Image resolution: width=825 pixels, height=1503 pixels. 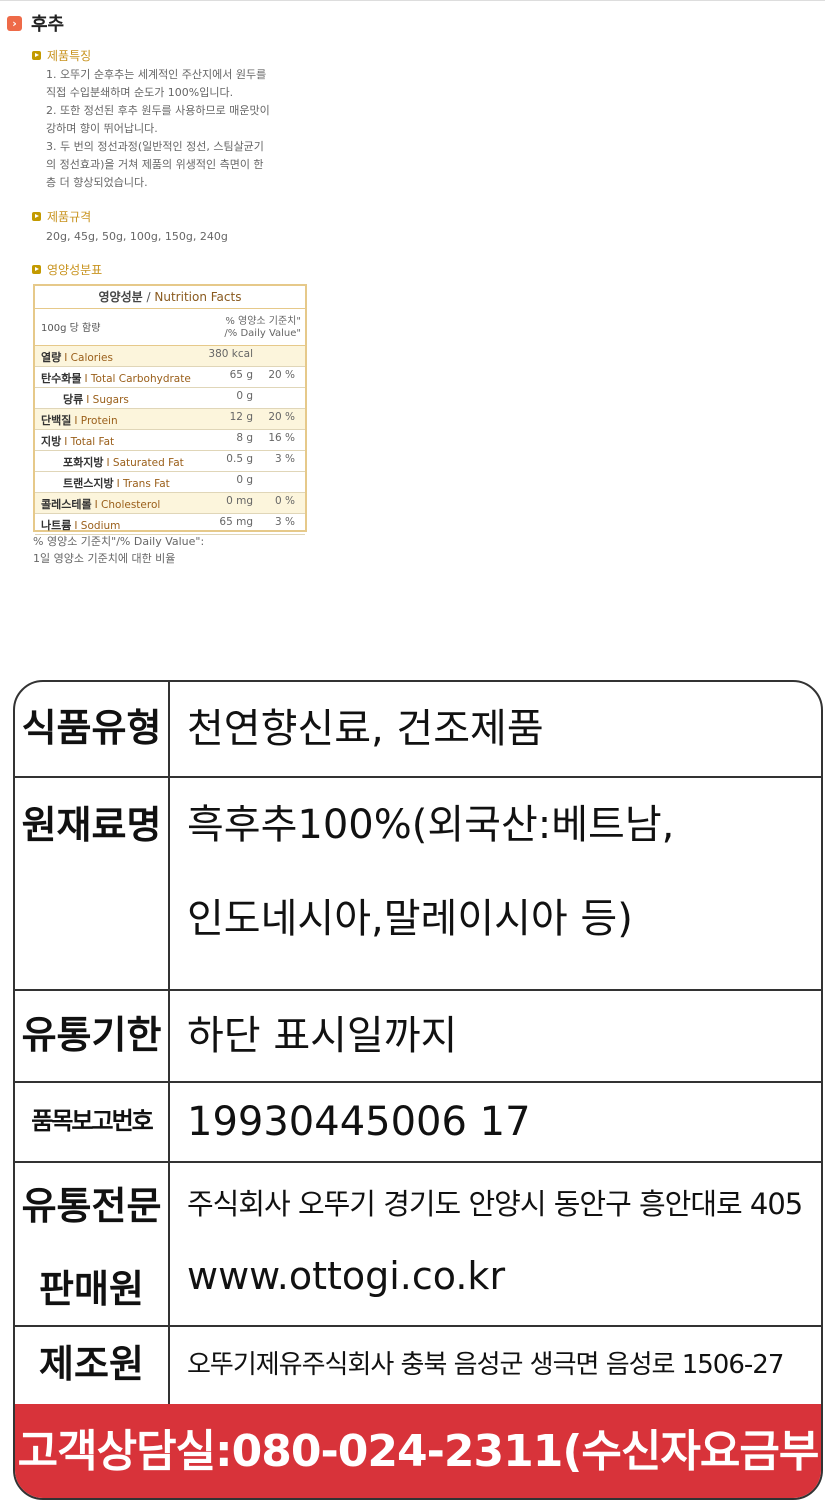 What do you see at coordinates (170, 356) in the screenshot?
I see `nutrition-row: 열량 I Calories 380 kcal` at bounding box center [170, 356].